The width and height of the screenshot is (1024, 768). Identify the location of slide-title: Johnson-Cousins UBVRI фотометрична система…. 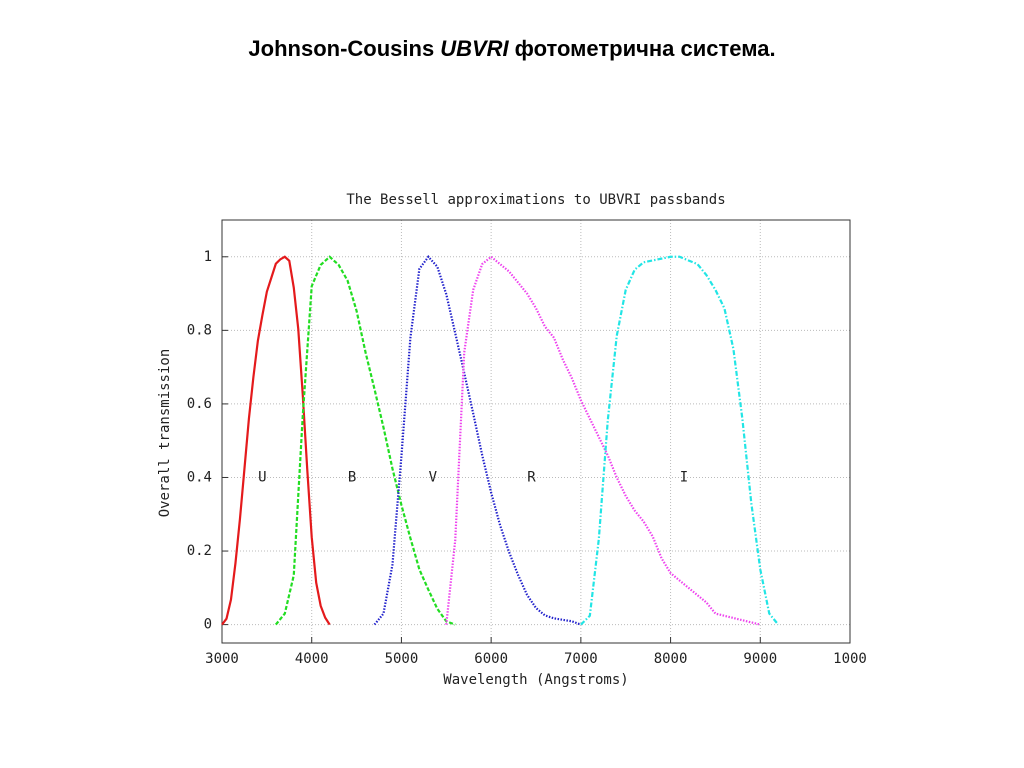
(512, 49).